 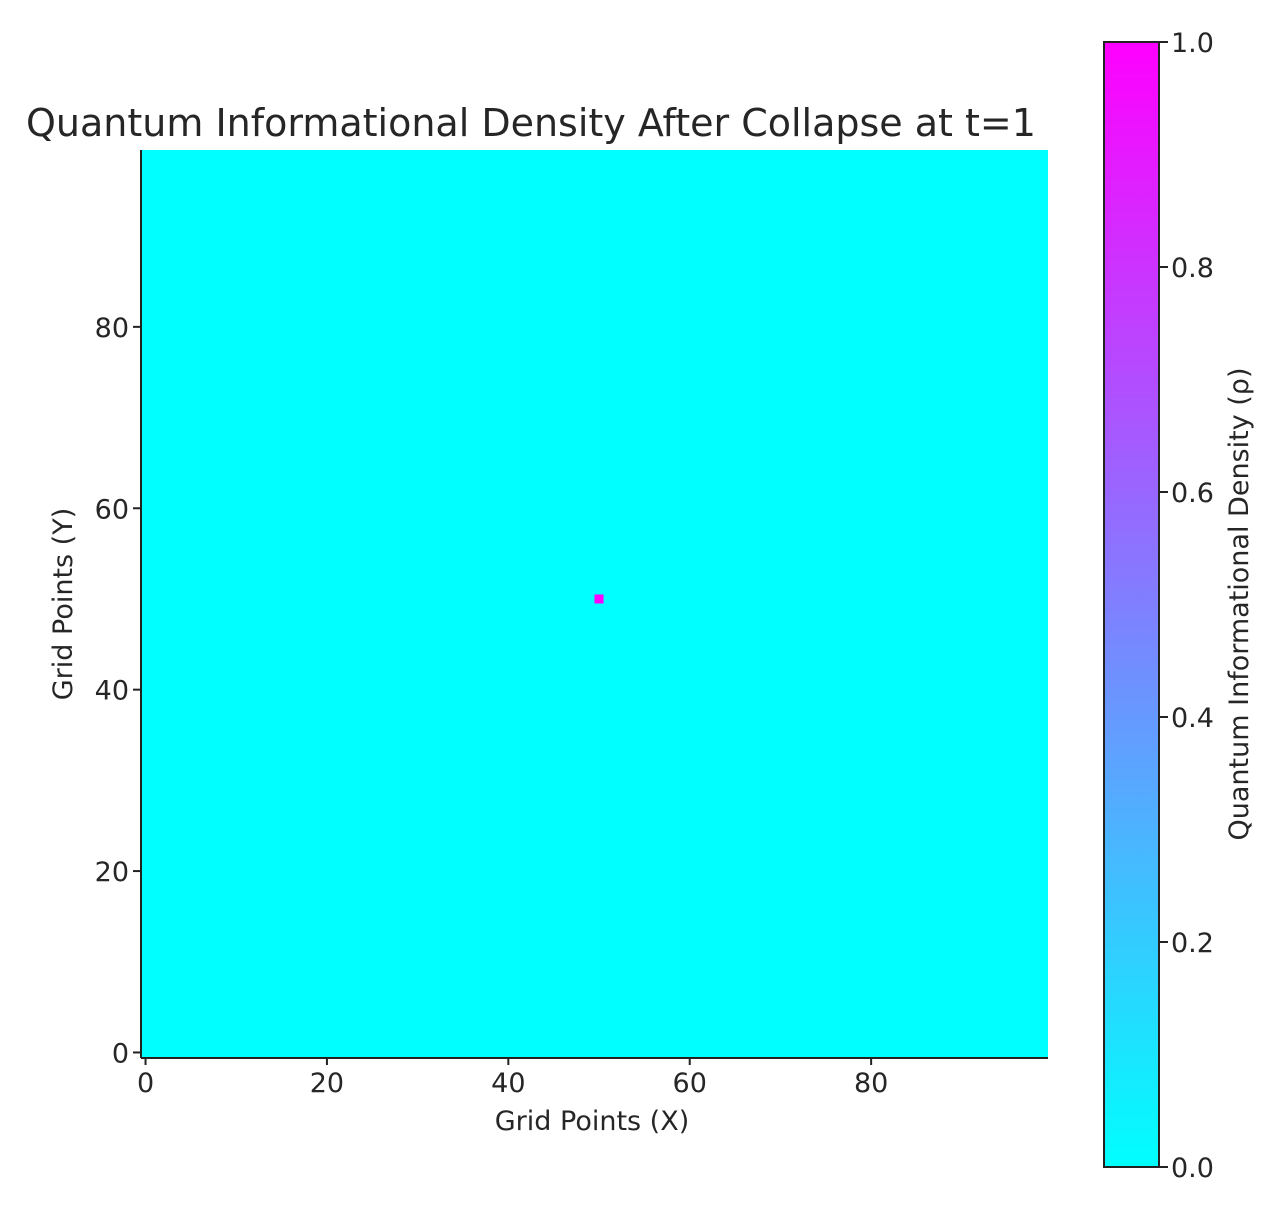 What do you see at coordinates (112, 328) in the screenshot?
I see `y-tick-label: 80` at bounding box center [112, 328].